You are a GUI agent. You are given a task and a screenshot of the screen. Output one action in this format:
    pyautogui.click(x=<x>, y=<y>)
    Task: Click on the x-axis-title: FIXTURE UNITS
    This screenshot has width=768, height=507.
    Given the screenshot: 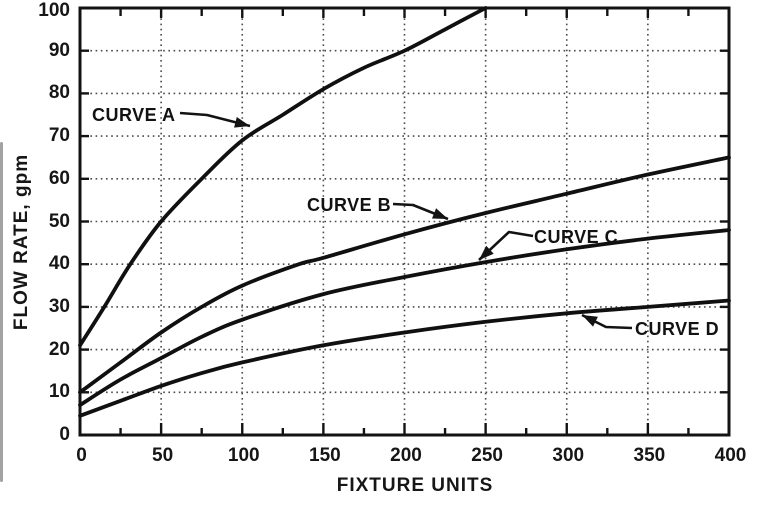 What is the action you would take?
    pyautogui.click(x=415, y=485)
    